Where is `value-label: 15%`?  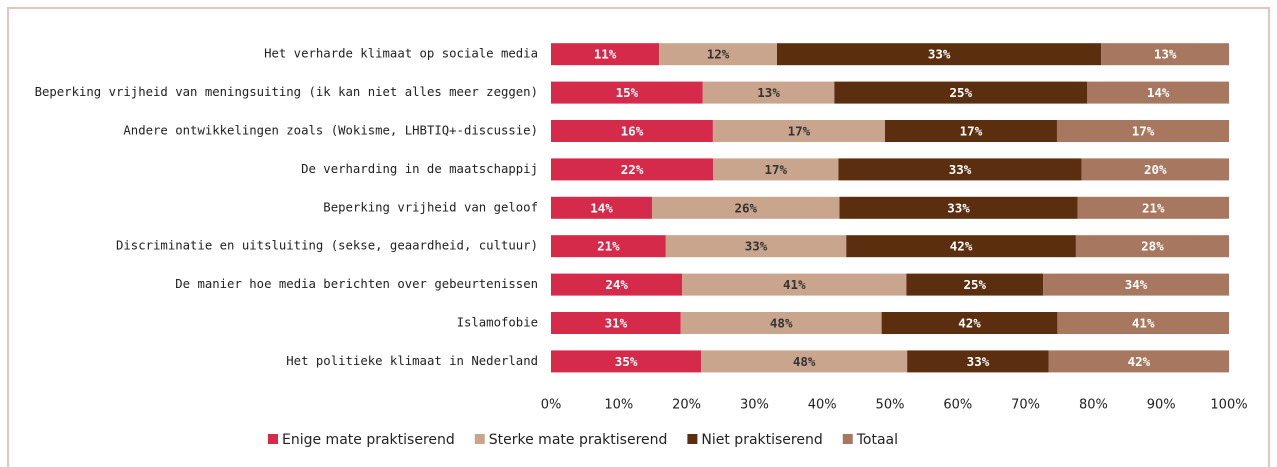
value-label: 15% is located at coordinates (627, 92).